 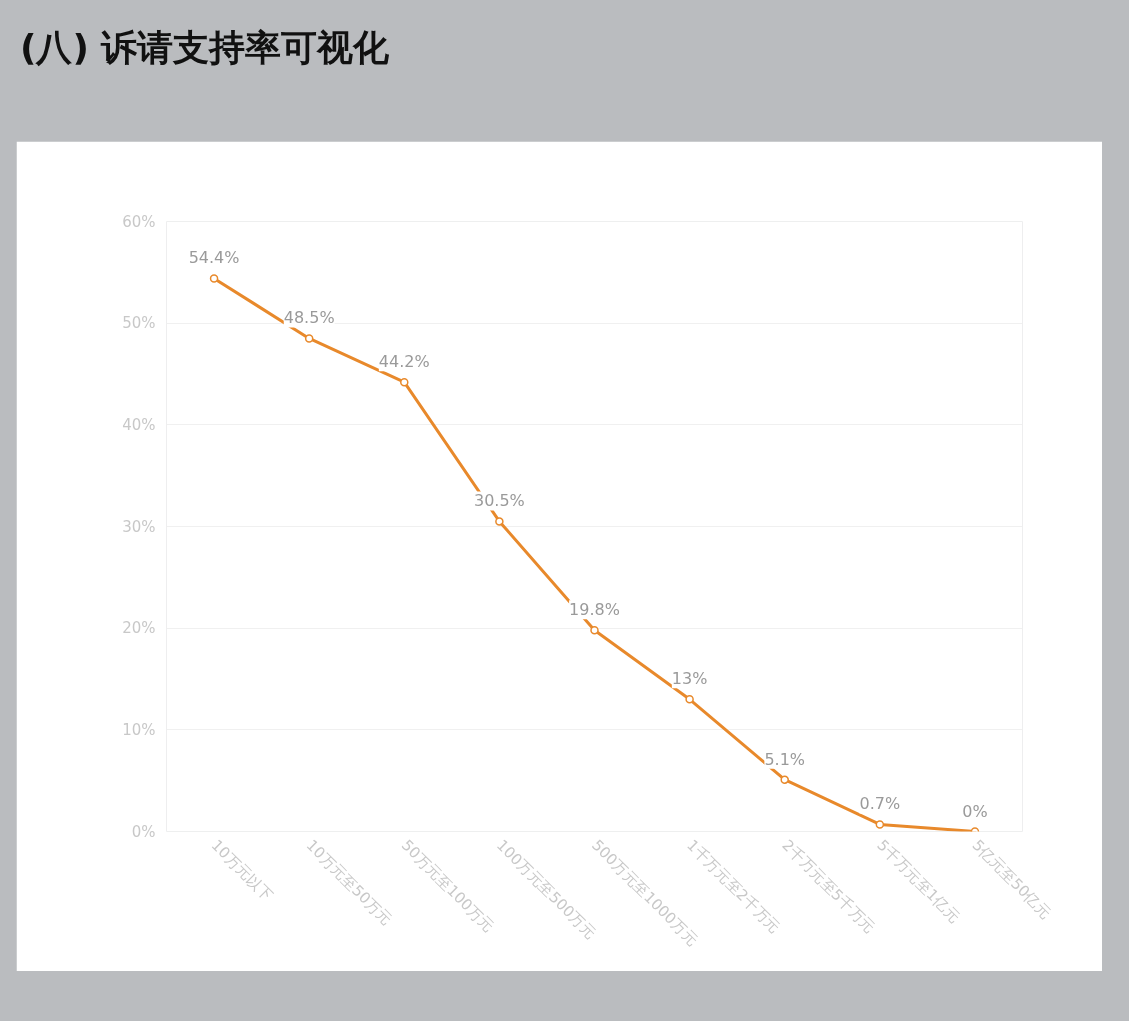 What do you see at coordinates (309, 318) in the screenshot?
I see `data-label: 48.5%` at bounding box center [309, 318].